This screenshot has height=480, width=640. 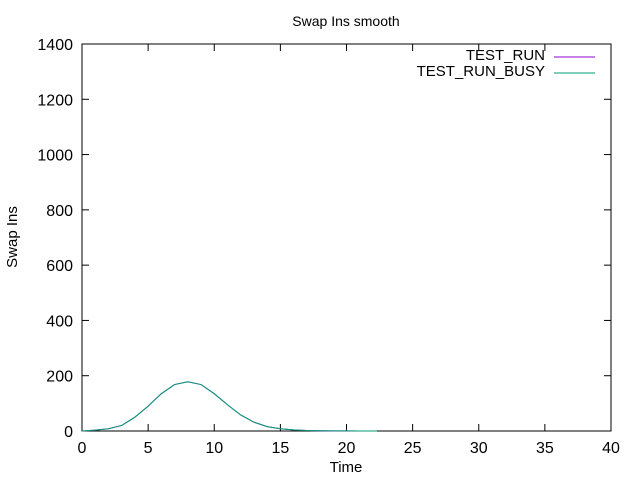 What do you see at coordinates (12, 237) in the screenshot?
I see `y-axis-label: Swap Ins` at bounding box center [12, 237].